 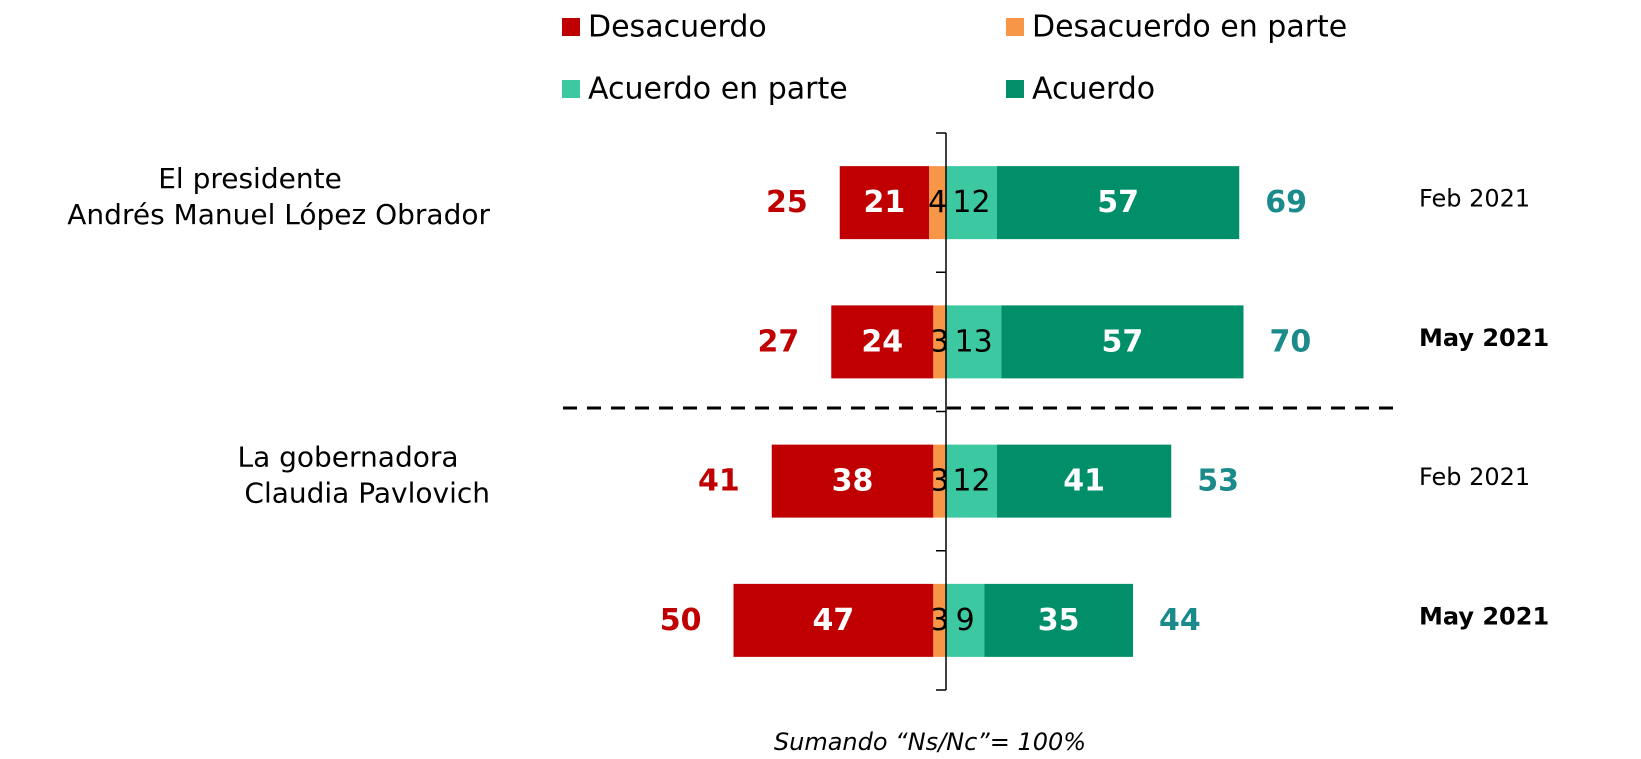 What do you see at coordinates (718, 89) in the screenshot?
I see `legend-label: Acuerdo en parte` at bounding box center [718, 89].